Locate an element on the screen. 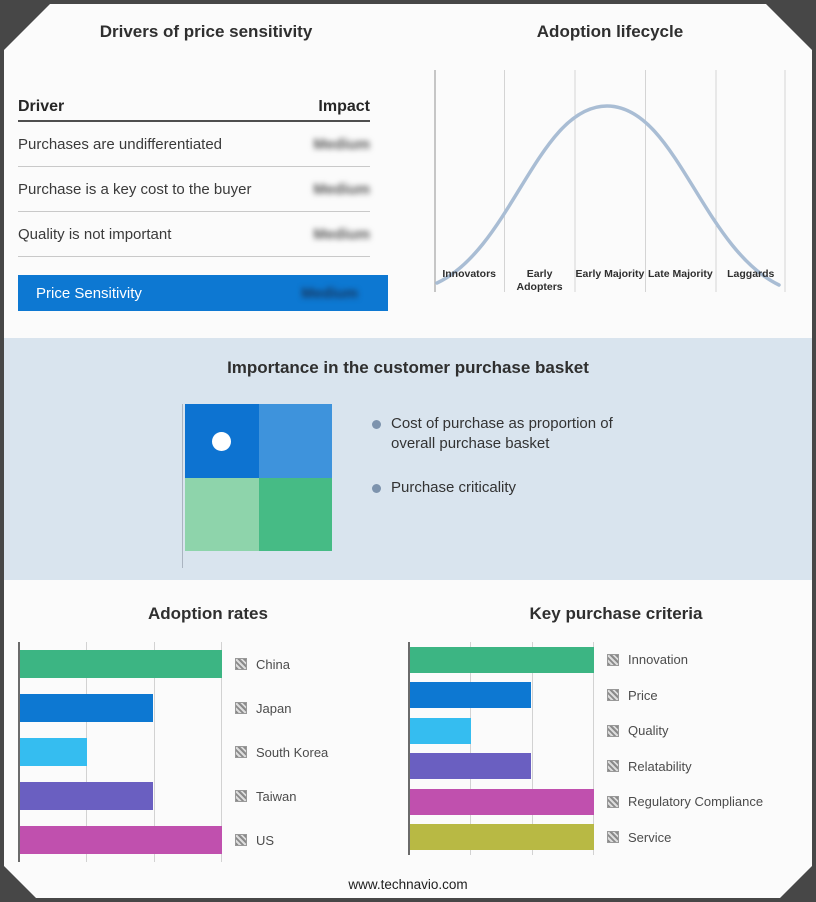 This screenshot has height=902, width=816. legend-label: Quality is located at coordinates (648, 731).